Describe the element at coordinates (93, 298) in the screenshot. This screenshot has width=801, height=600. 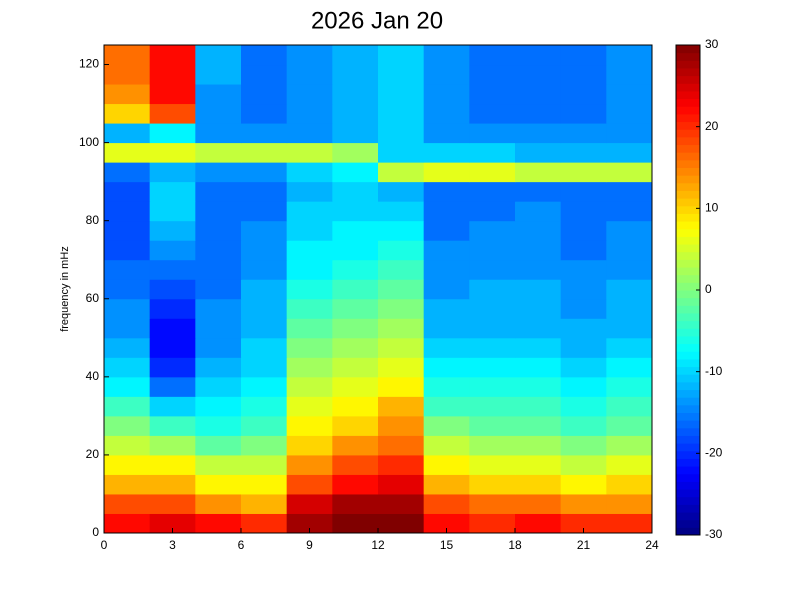
I see `y-tick-label: 60` at that location.